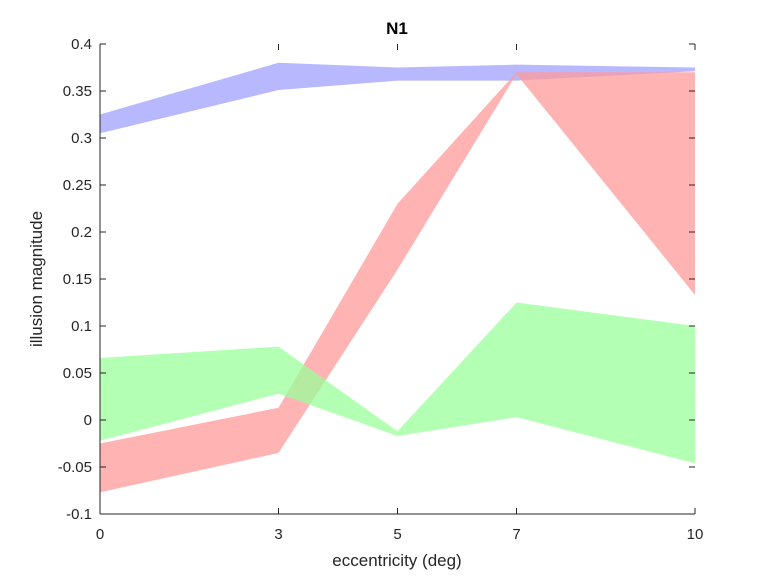 The height and width of the screenshot is (576, 768). I want to click on y-tick-label: 0, so click(88, 420).